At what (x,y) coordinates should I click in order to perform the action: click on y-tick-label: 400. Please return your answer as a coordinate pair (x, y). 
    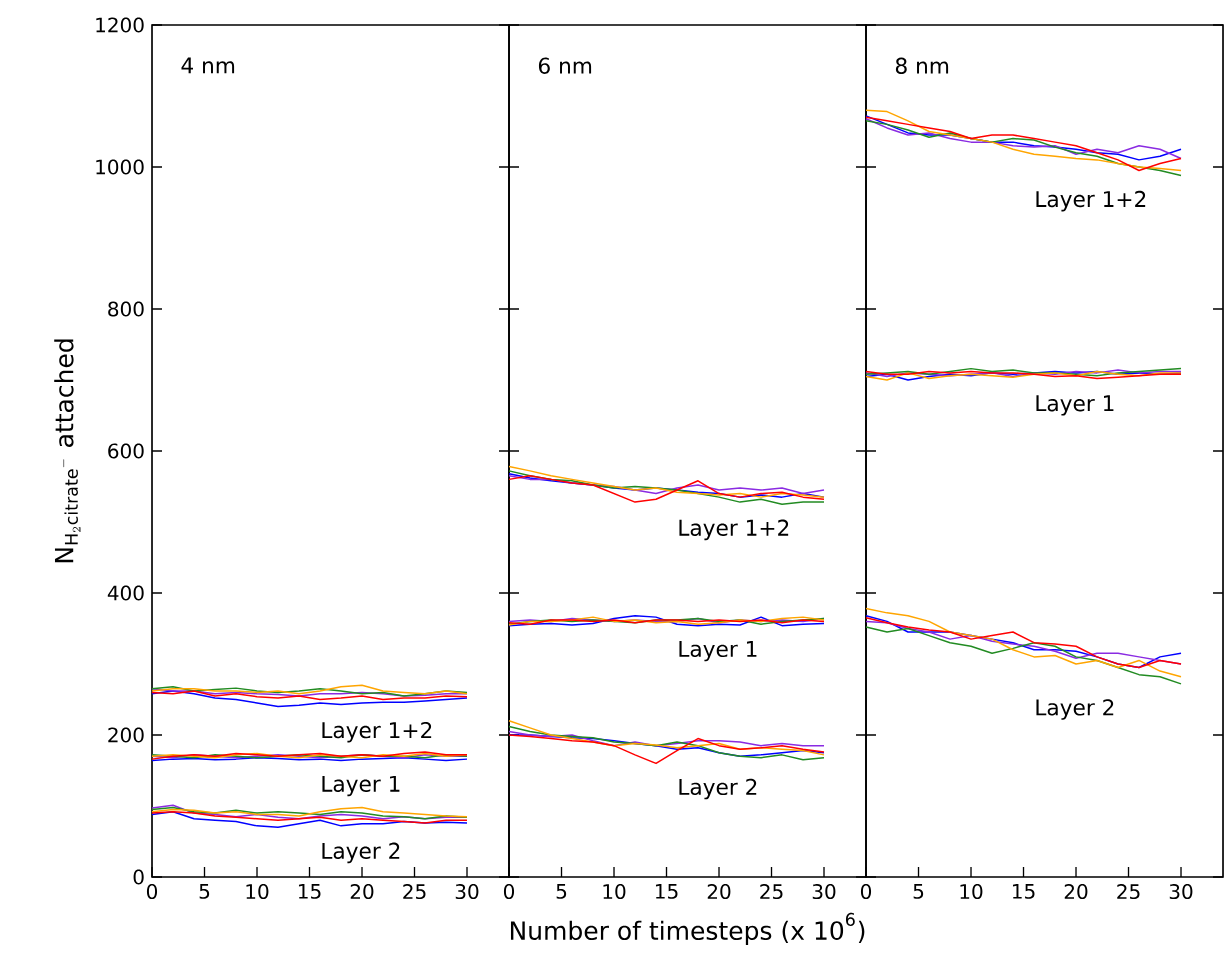
    Looking at the image, I should click on (125, 593).